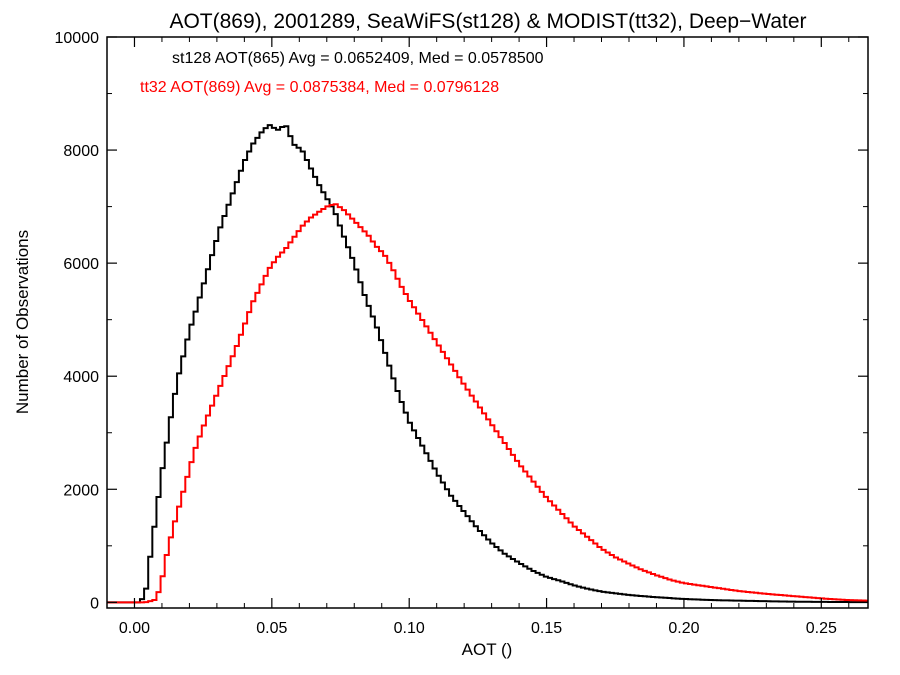 This screenshot has width=900, height=675. What do you see at coordinates (683, 628) in the screenshot?
I see `x-tick-label: 0.20` at bounding box center [683, 628].